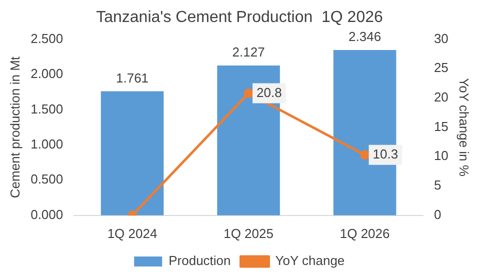 Image resolution: width=481 pixels, height=278 pixels. What do you see at coordinates (365, 36) in the screenshot?
I see `data-label: 2.346` at bounding box center [365, 36].